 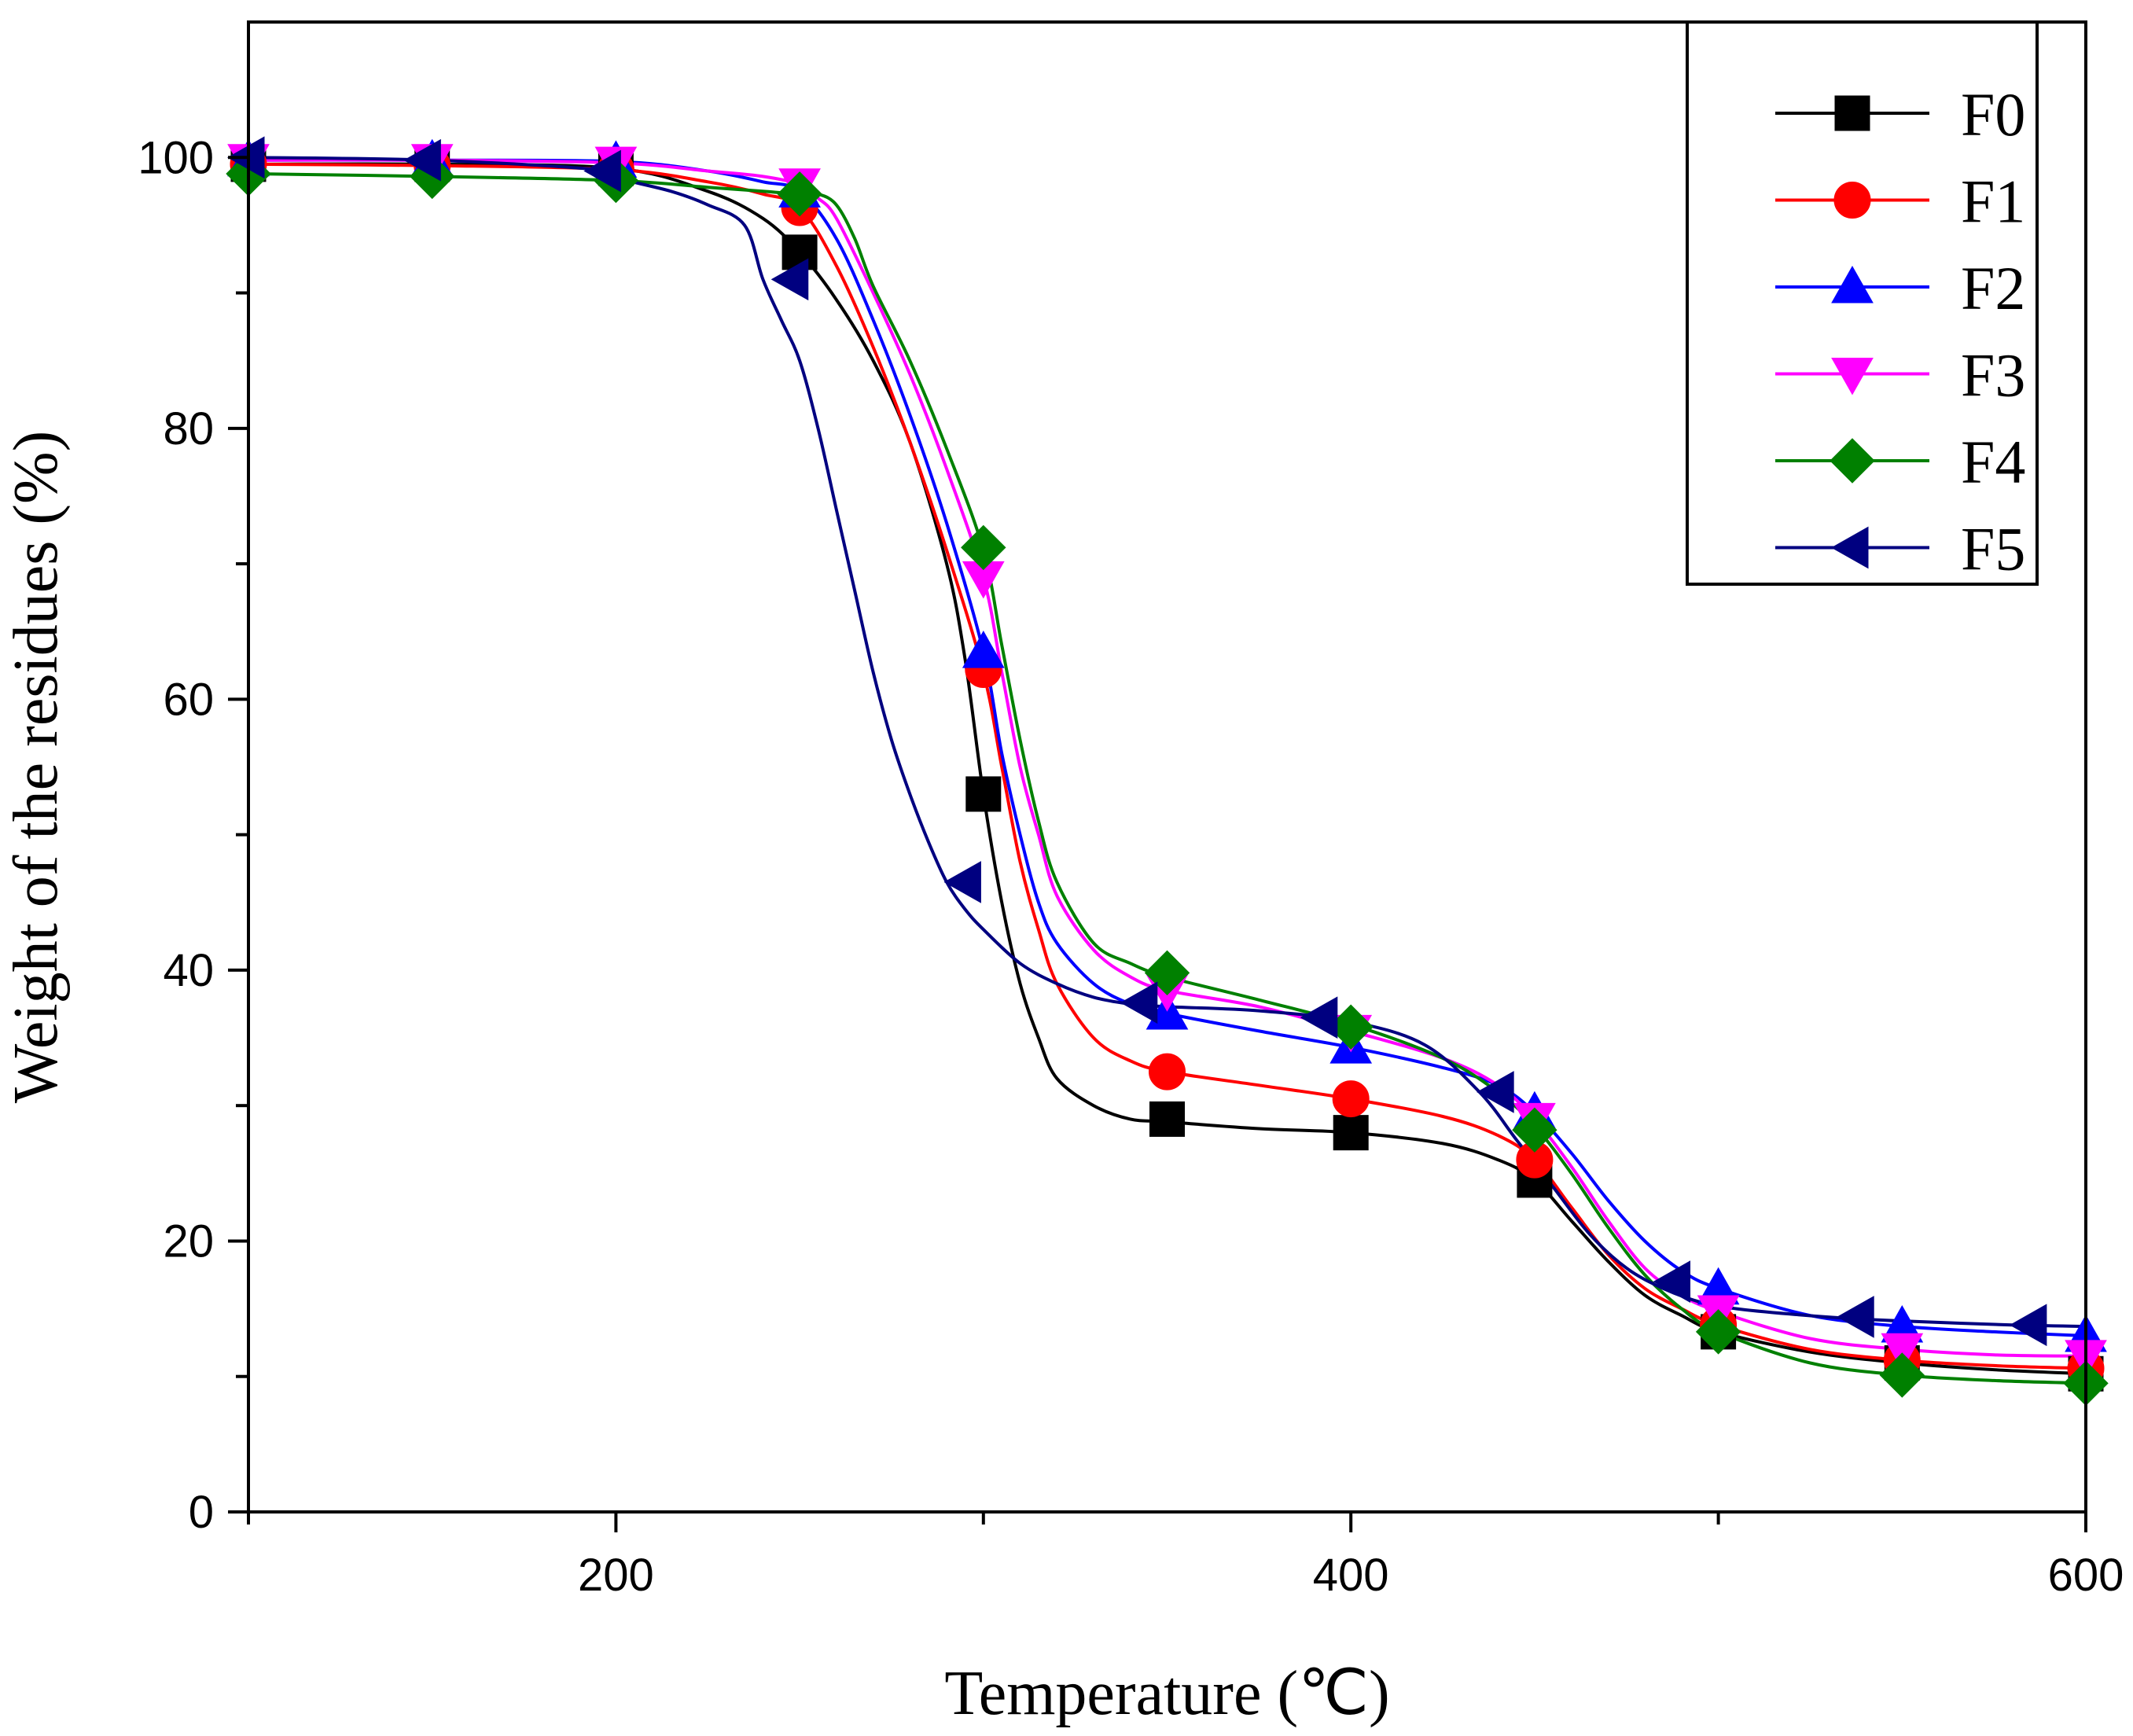 I want to click on x-tick-label: 200, so click(x=616, y=1576).